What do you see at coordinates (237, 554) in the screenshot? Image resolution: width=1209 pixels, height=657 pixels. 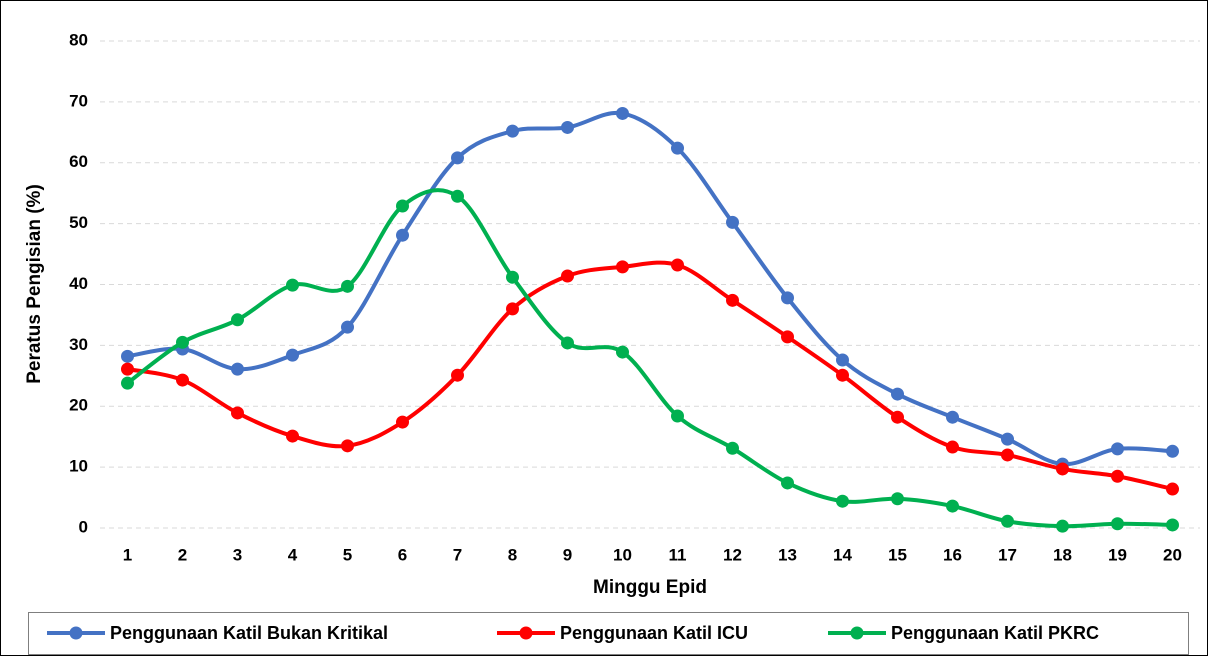 I see `x-tick-label: 3` at bounding box center [237, 554].